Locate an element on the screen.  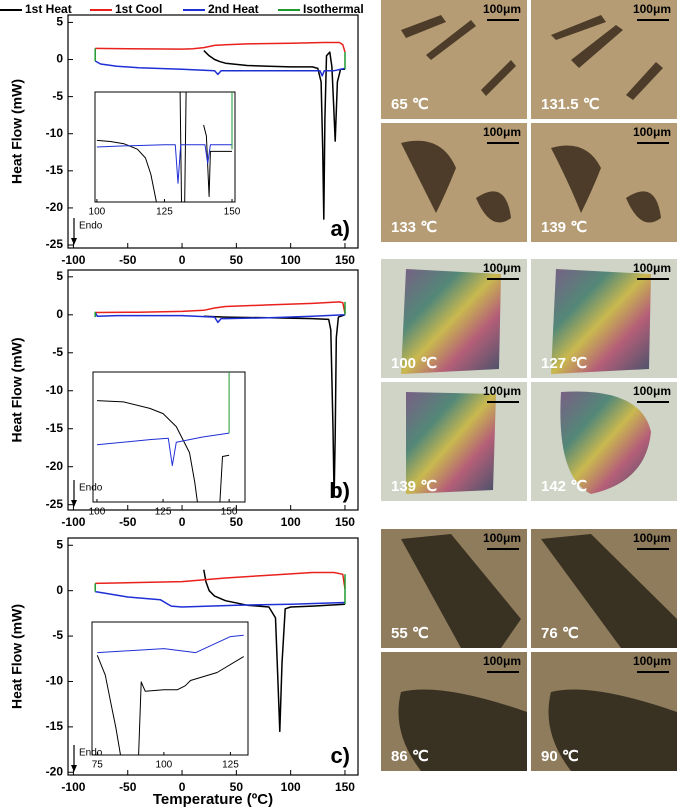
panel-label: b) is located at coordinates (339, 490).